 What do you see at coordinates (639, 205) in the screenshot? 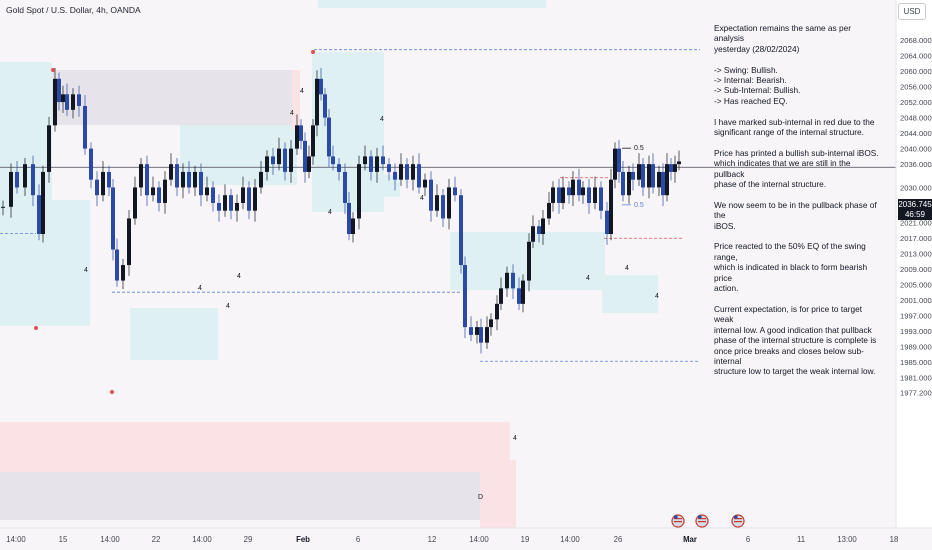
I see `fib-label: 0.5` at bounding box center [639, 205].